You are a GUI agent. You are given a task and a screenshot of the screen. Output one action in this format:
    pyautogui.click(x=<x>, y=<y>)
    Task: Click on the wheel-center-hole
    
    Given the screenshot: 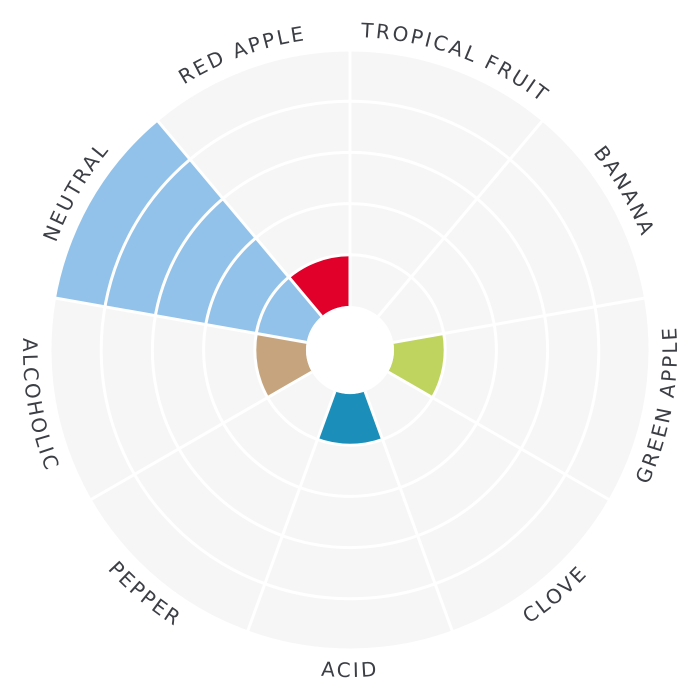 What is the action you would take?
    pyautogui.click(x=350, y=350)
    